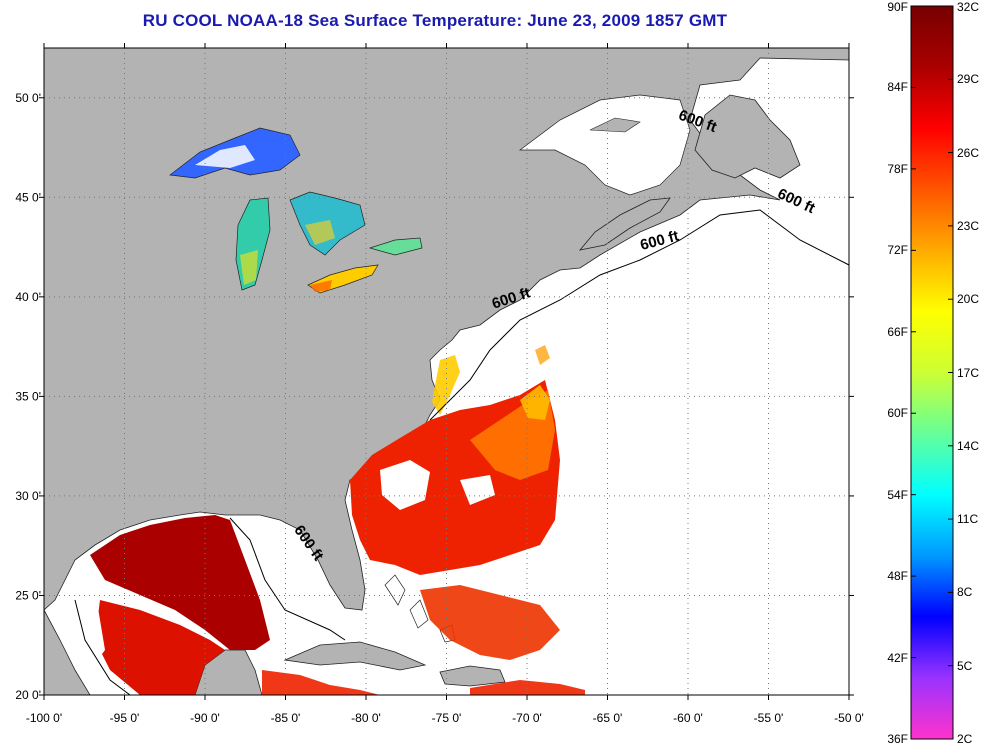 The height and width of the screenshot is (754, 984). Describe the element at coordinates (472, 676) in the screenshot. I see `land-hispaniola` at that location.